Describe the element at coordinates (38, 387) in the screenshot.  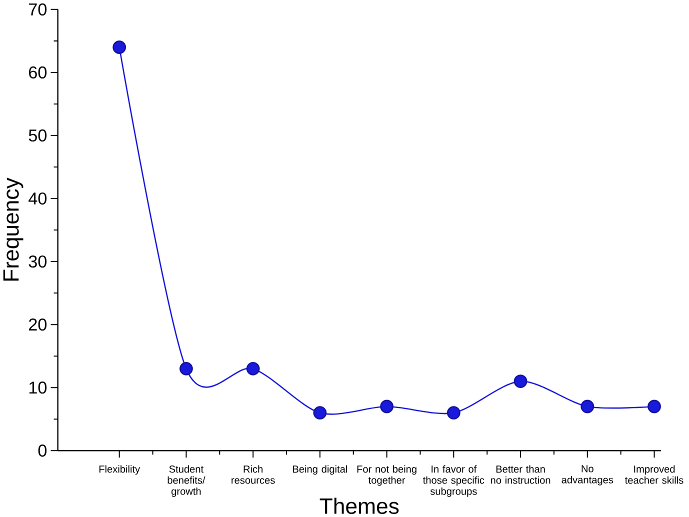
I see `y-tick-label: 10` at that location.